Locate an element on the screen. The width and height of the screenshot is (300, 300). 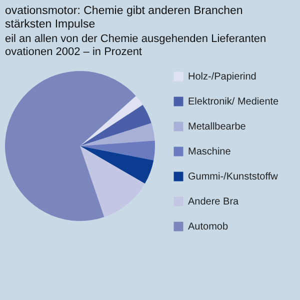
chart-title: ovationsmotor: Chemie gibt anderen Branchen stärksten Impulse is located at coordinates (124, 17).